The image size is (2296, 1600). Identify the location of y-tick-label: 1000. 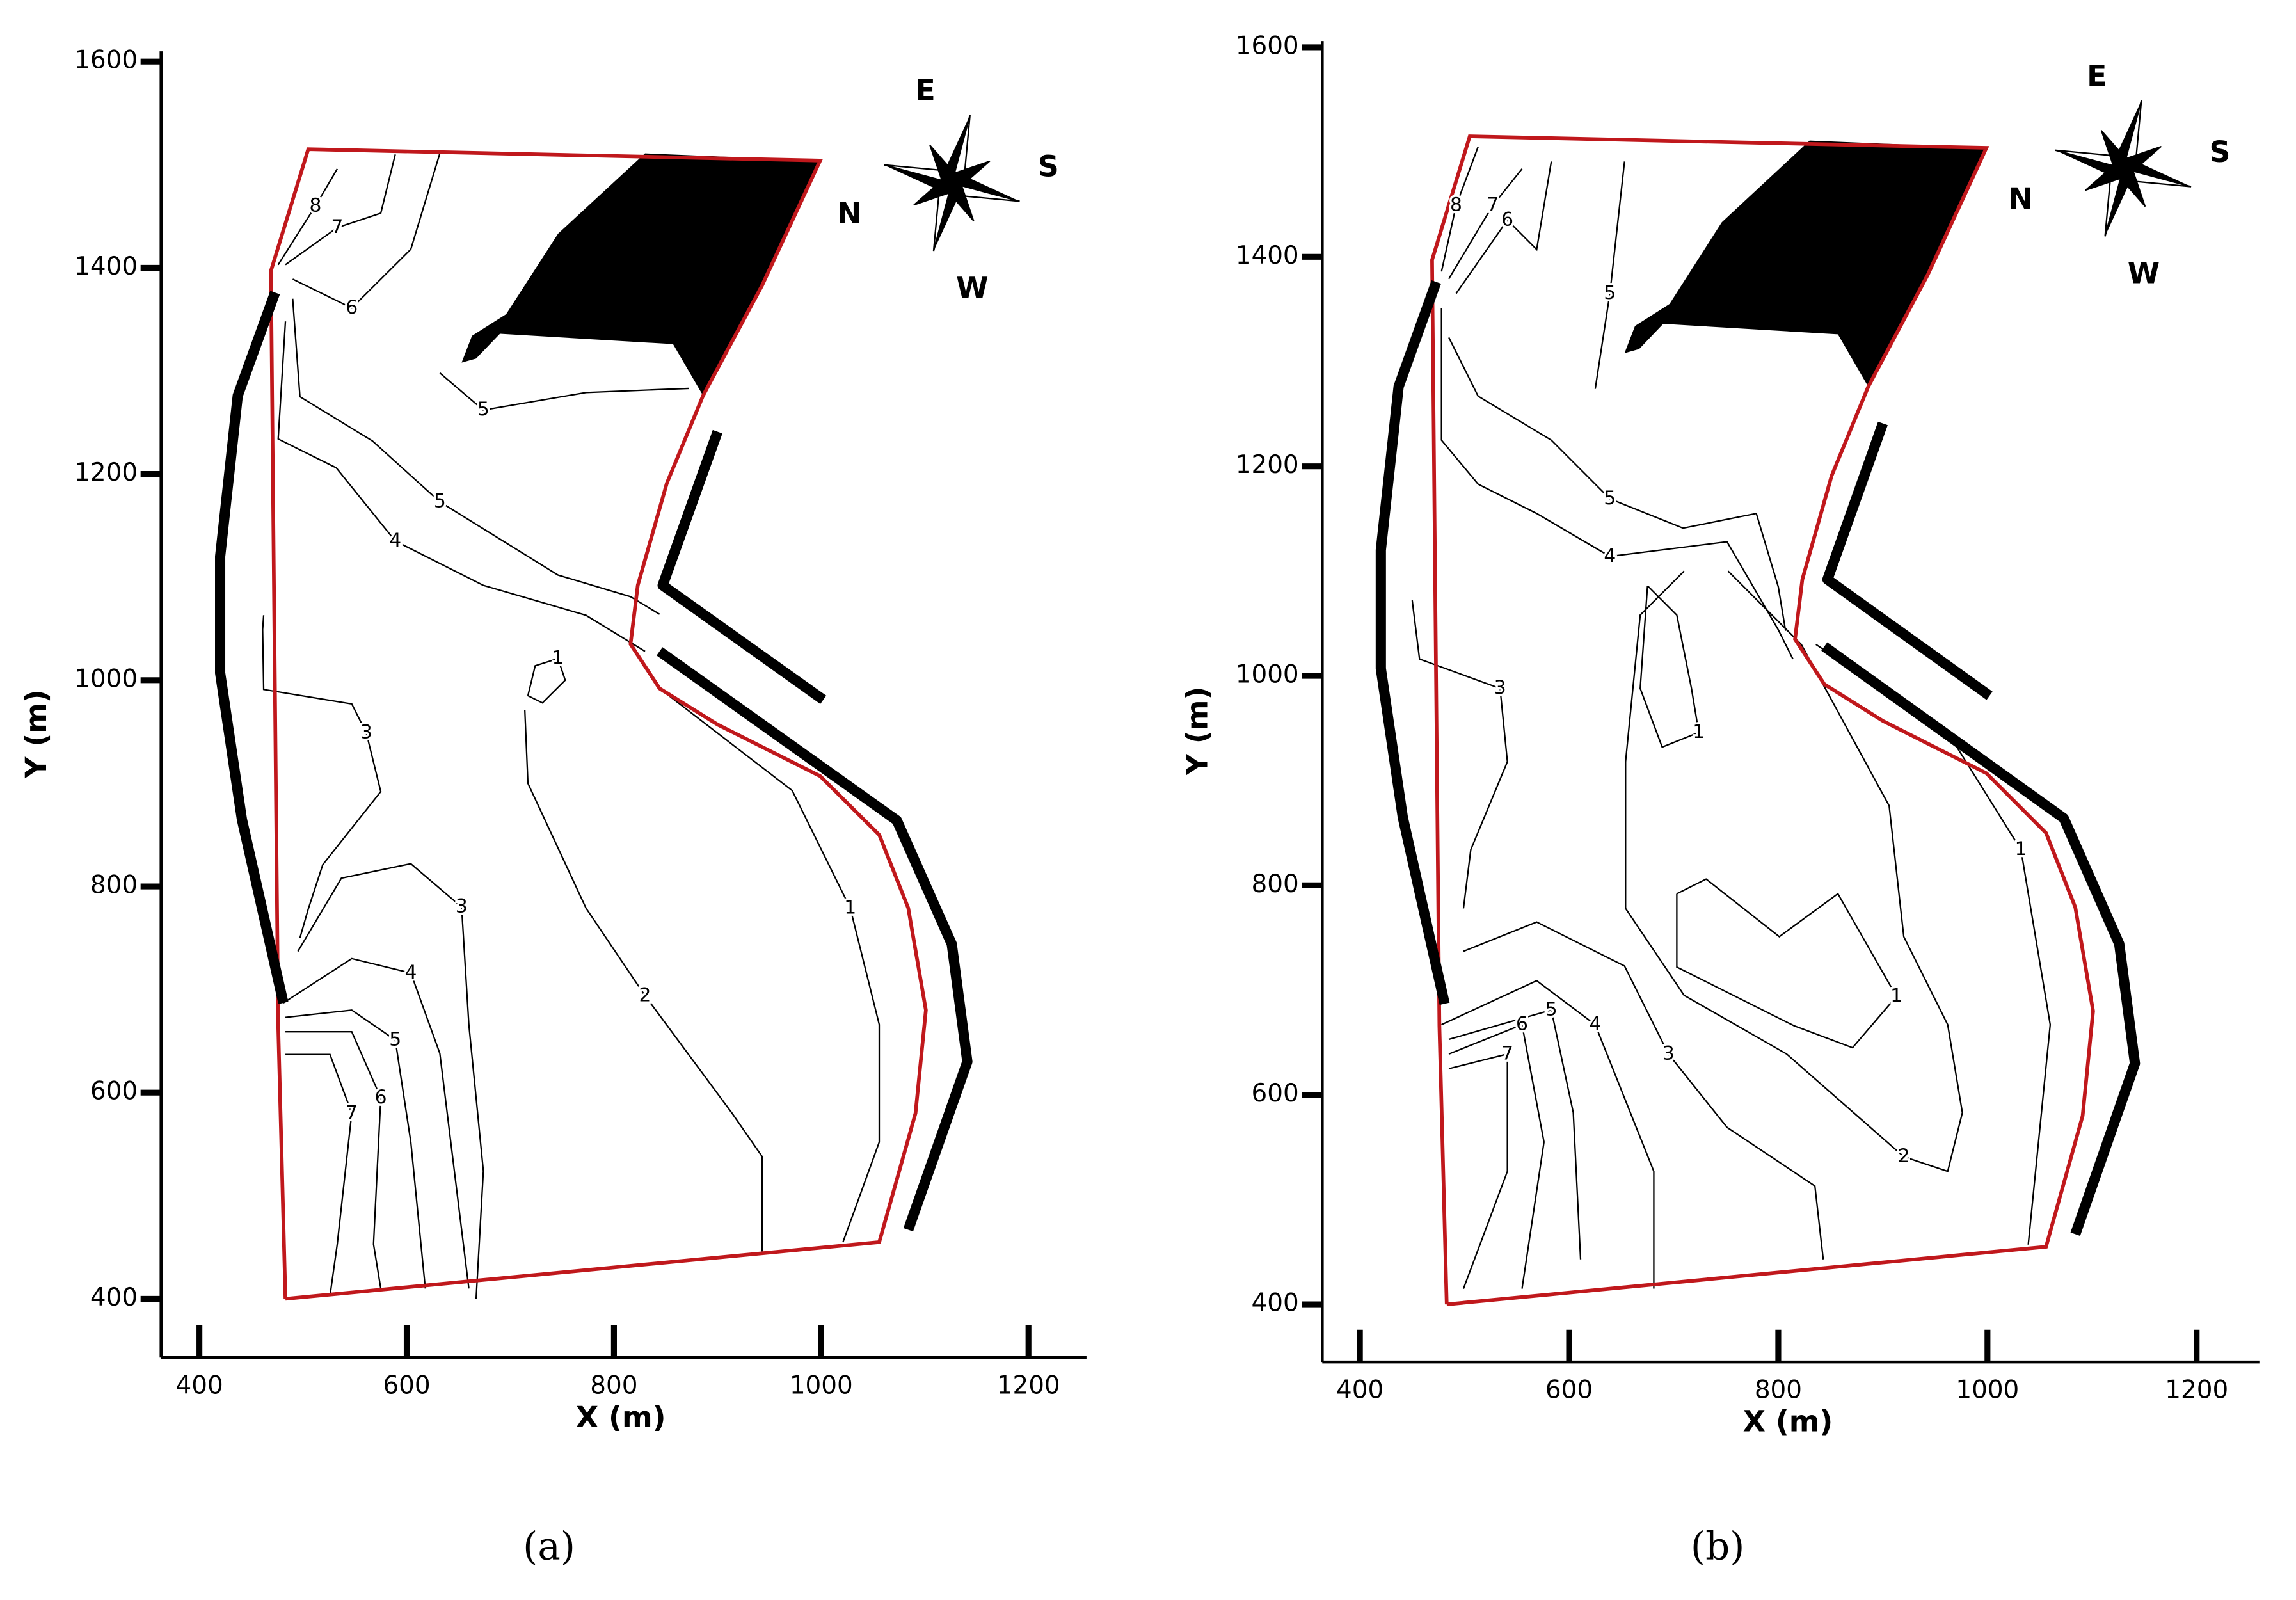
(1267, 674).